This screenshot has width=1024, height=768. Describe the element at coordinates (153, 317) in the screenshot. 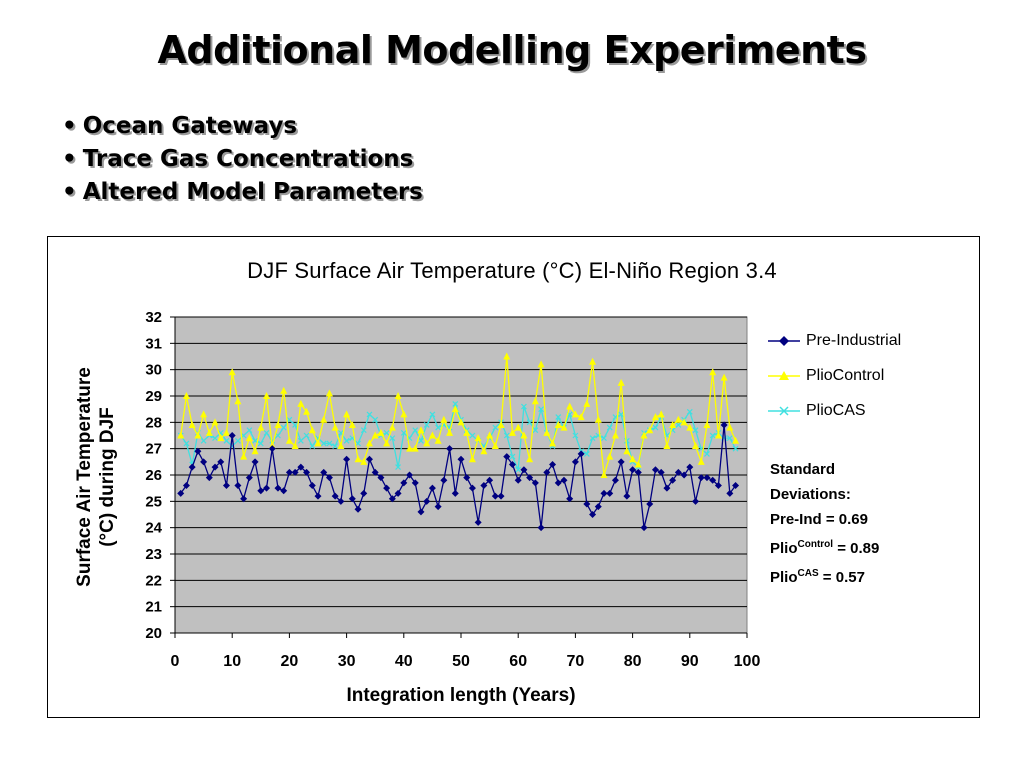

I see `y-tick-label: 32` at that location.